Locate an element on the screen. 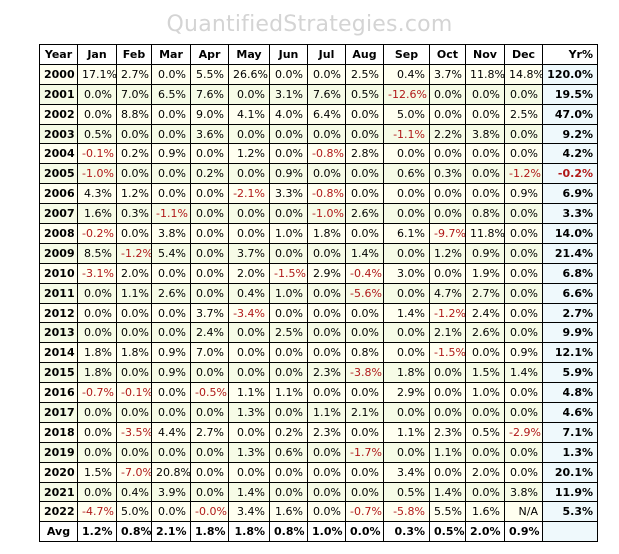 This screenshot has width=619, height=554. month-return-cell: -0.2% is located at coordinates (97, 233).